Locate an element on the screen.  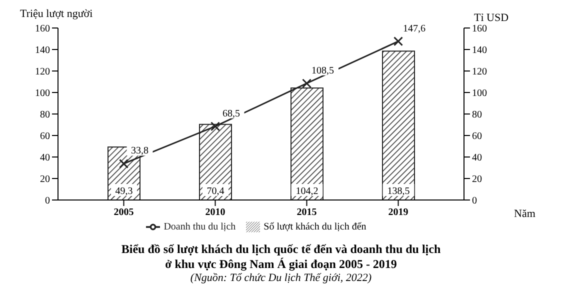
y-axis-title: Triệu lượt người is located at coordinates (56, 14).